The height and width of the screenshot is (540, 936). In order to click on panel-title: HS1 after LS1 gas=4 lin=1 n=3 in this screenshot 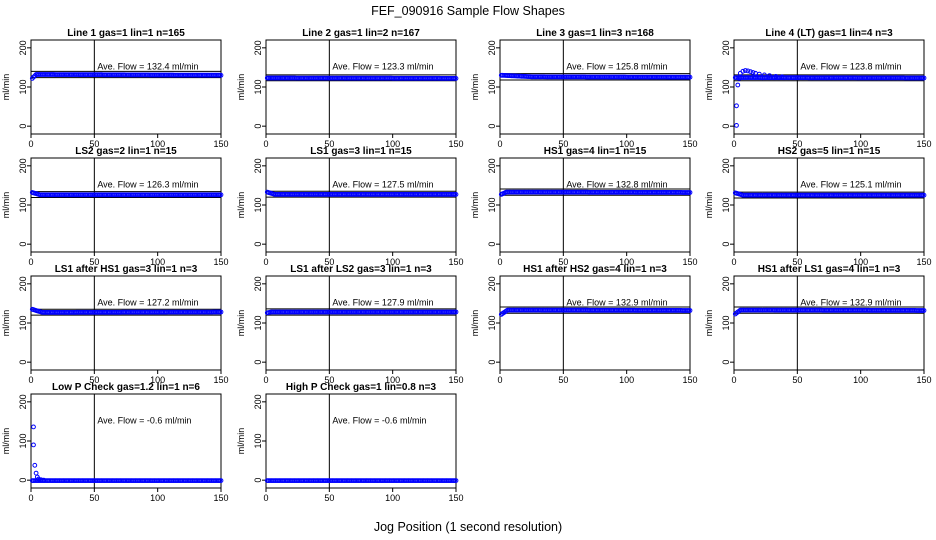, I will do `click(829, 269)`.